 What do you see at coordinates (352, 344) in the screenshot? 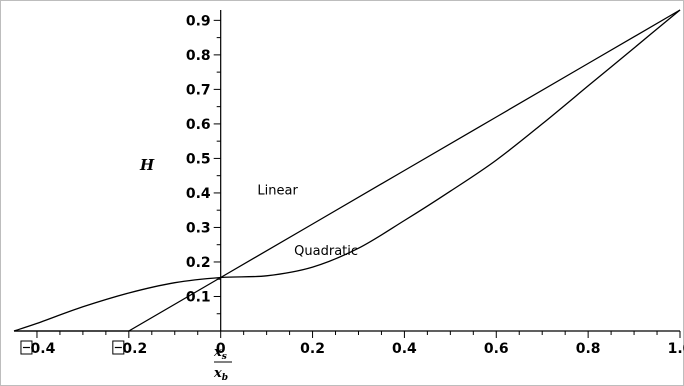
I see `x-axis-ticks: 0.4 0.2 0 0.2 0.4 0.6 0.8 1.0` at bounding box center [352, 344].